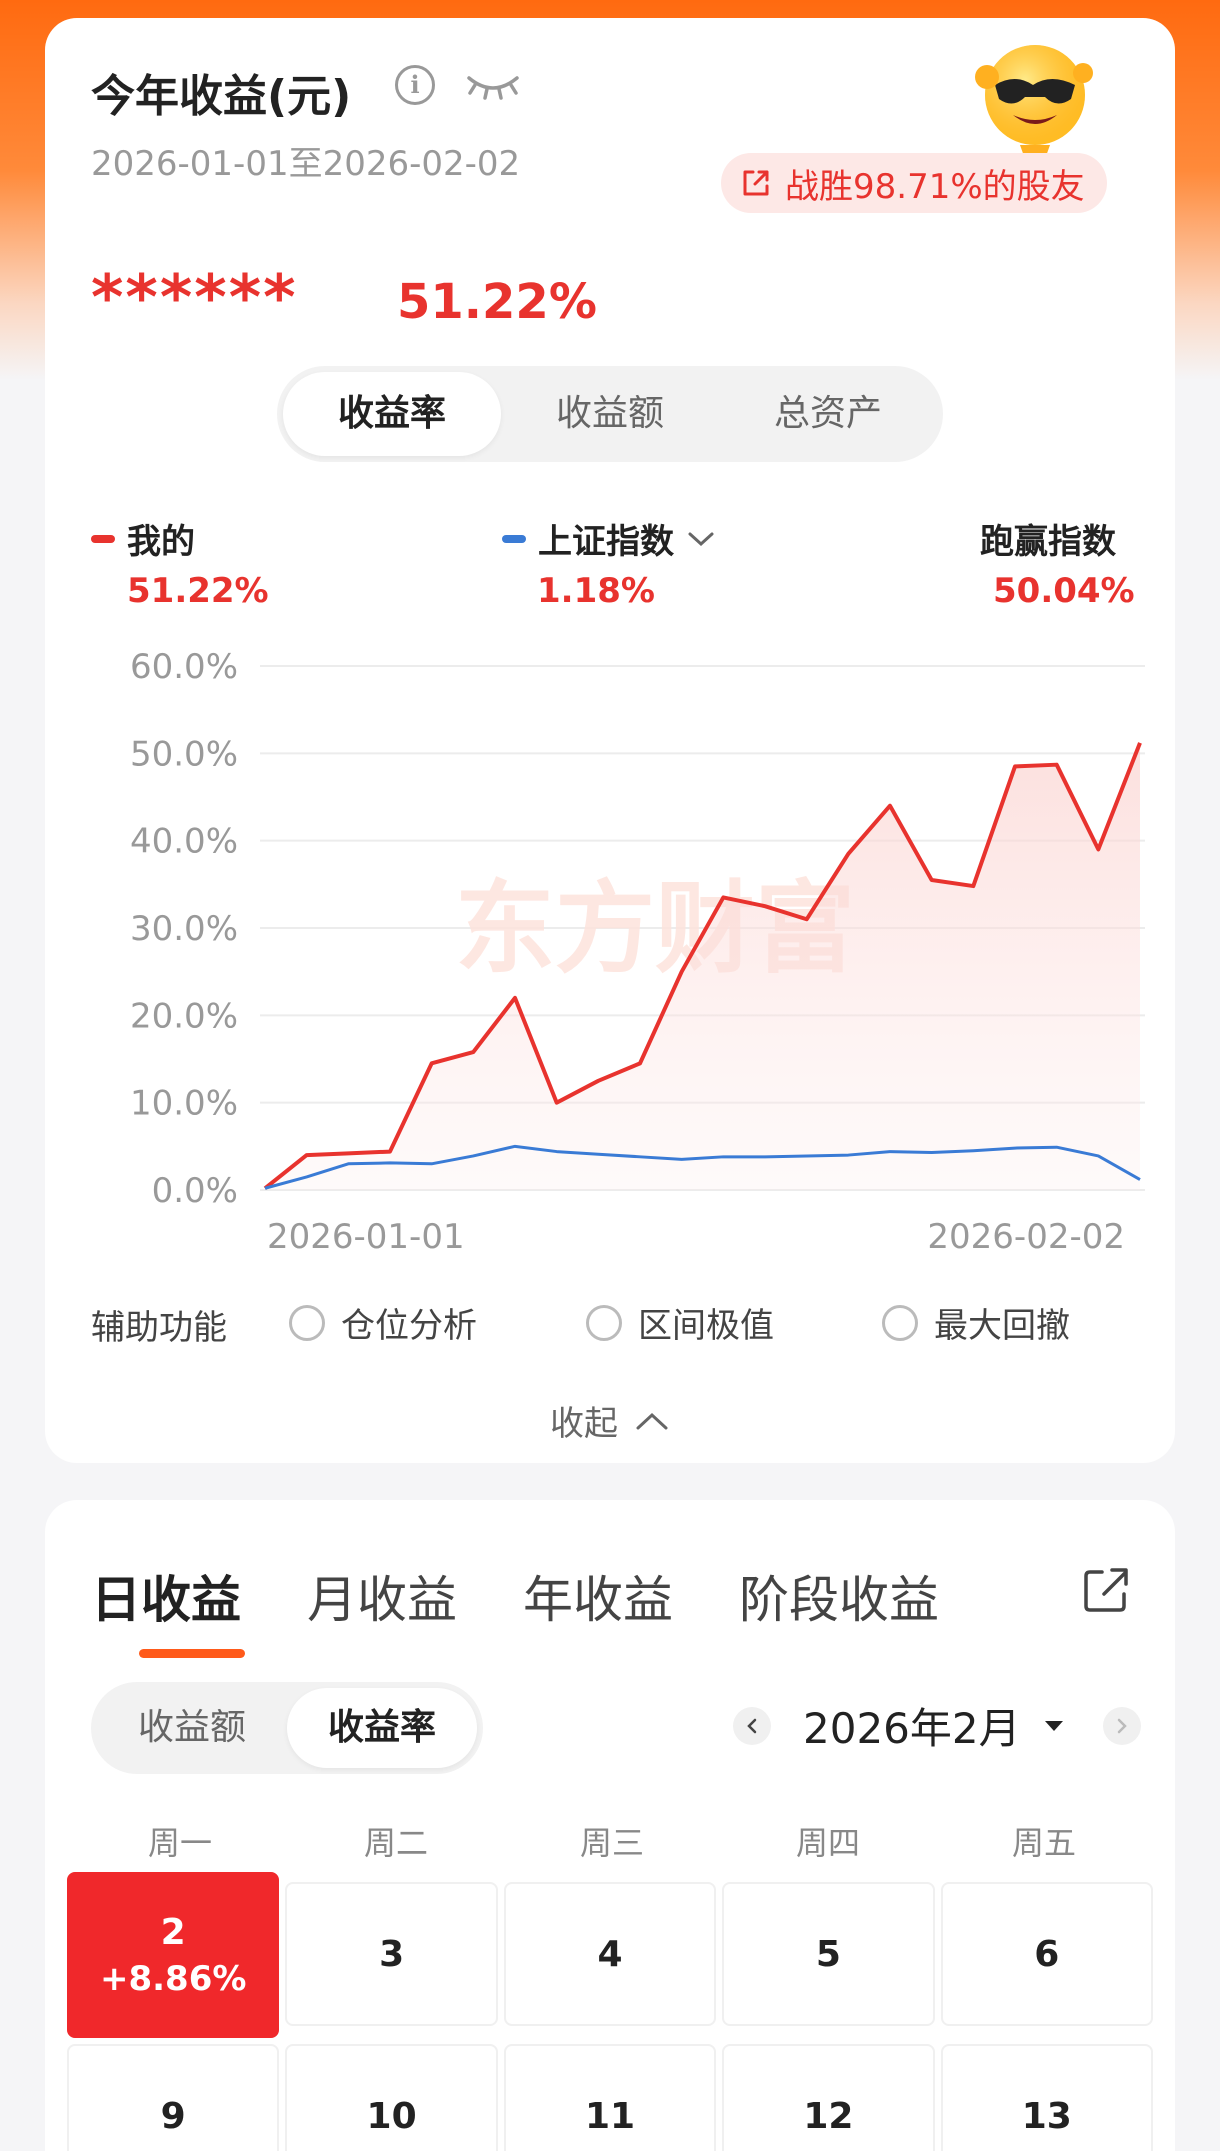 The height and width of the screenshot is (2151, 1220). What do you see at coordinates (184, 929) in the screenshot?
I see `y-tick-label: 30.0%` at bounding box center [184, 929].